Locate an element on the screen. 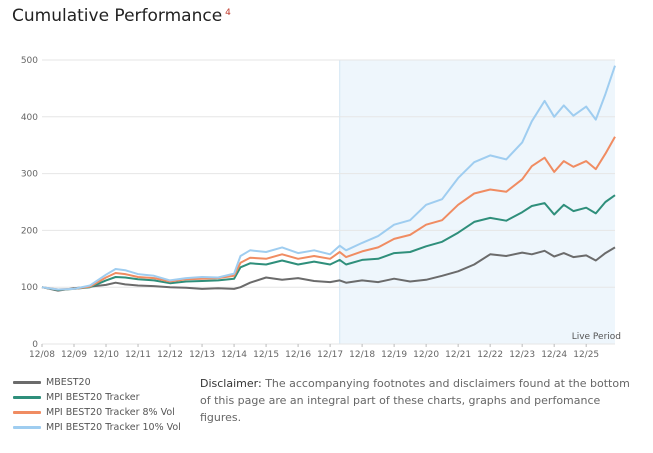  legend-label-0: MBEST20 is located at coordinates (68, 382).